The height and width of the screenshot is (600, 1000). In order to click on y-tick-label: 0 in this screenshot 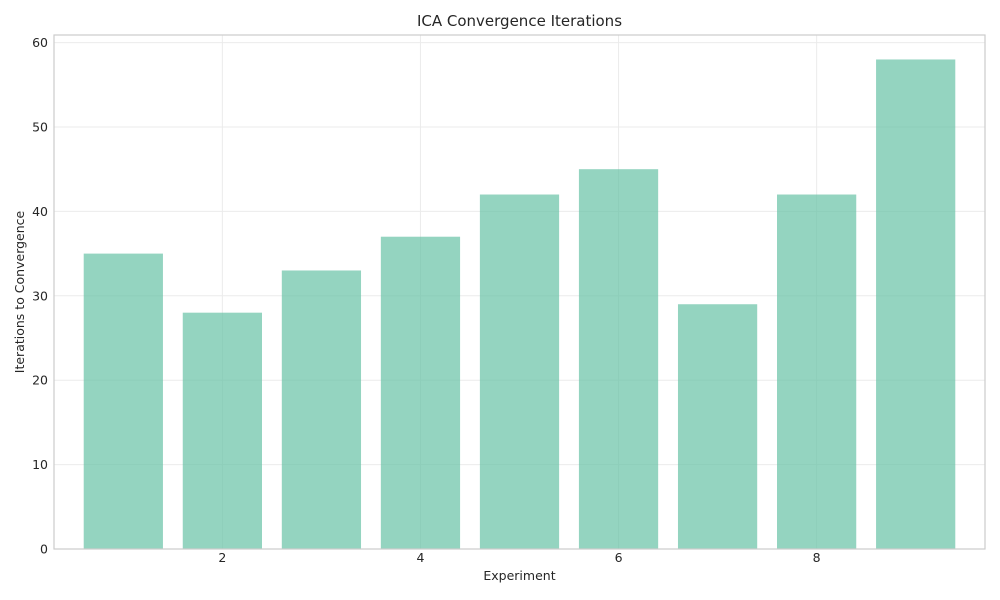, I will do `click(44, 549)`.